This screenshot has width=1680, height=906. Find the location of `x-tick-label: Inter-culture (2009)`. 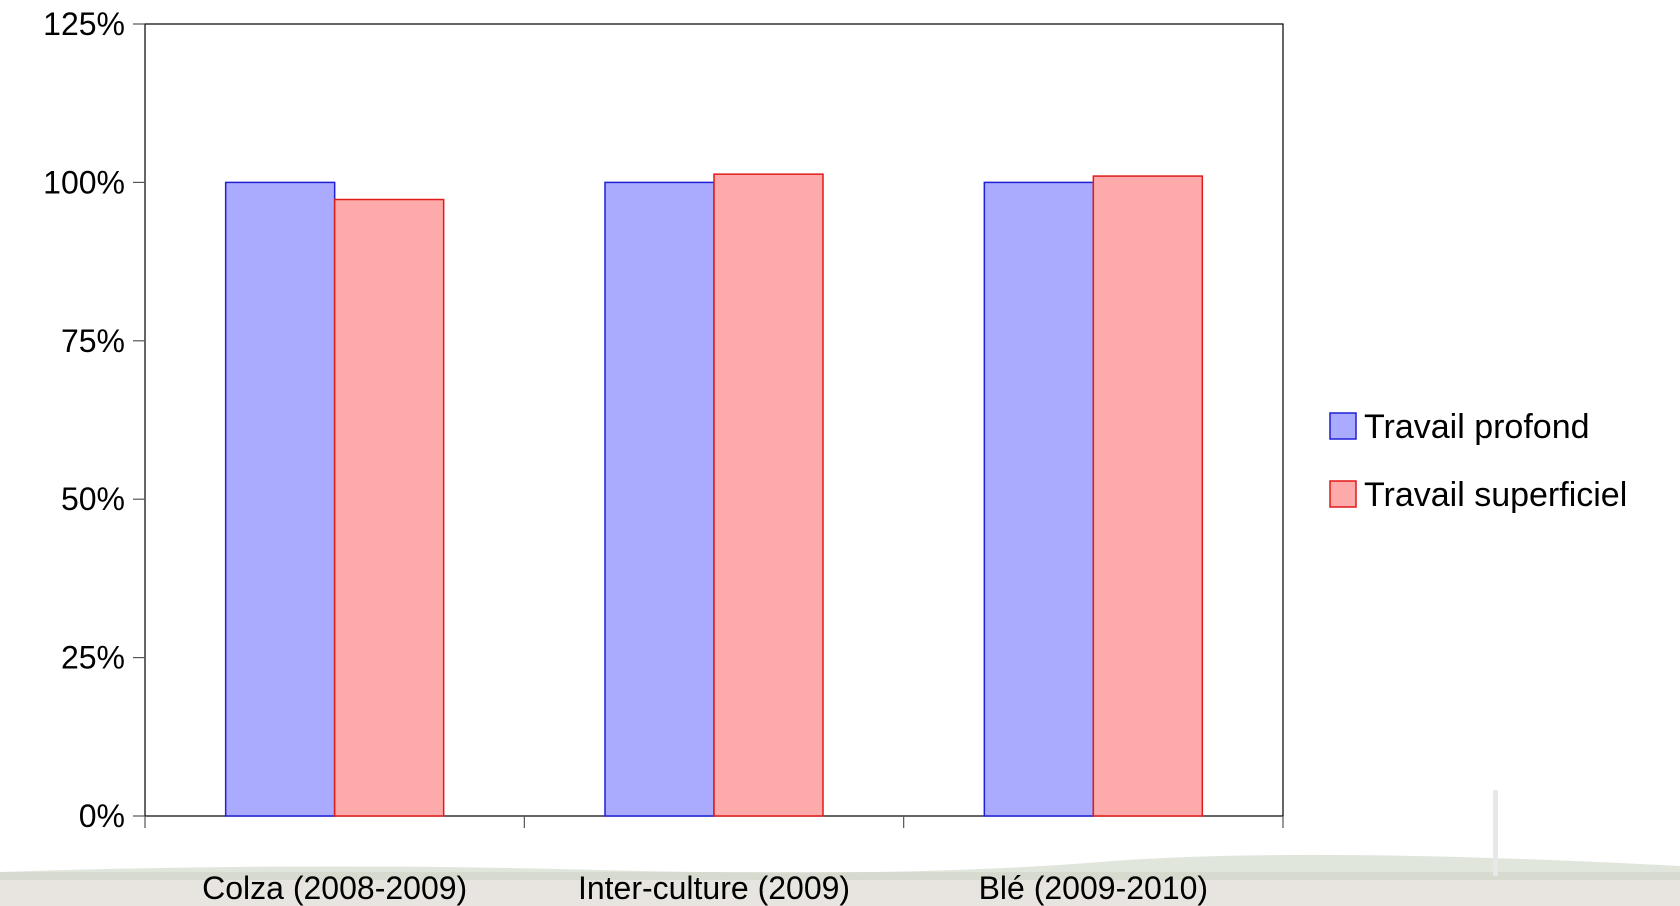

x-tick-label: Inter-culture (2009) is located at coordinates (714, 888).